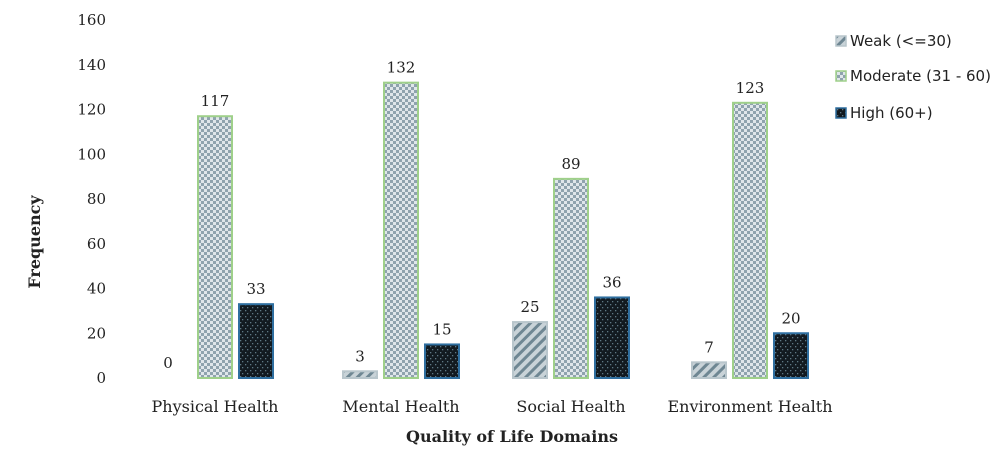  I want to click on x-category-label: Physical Health, so click(215, 406).